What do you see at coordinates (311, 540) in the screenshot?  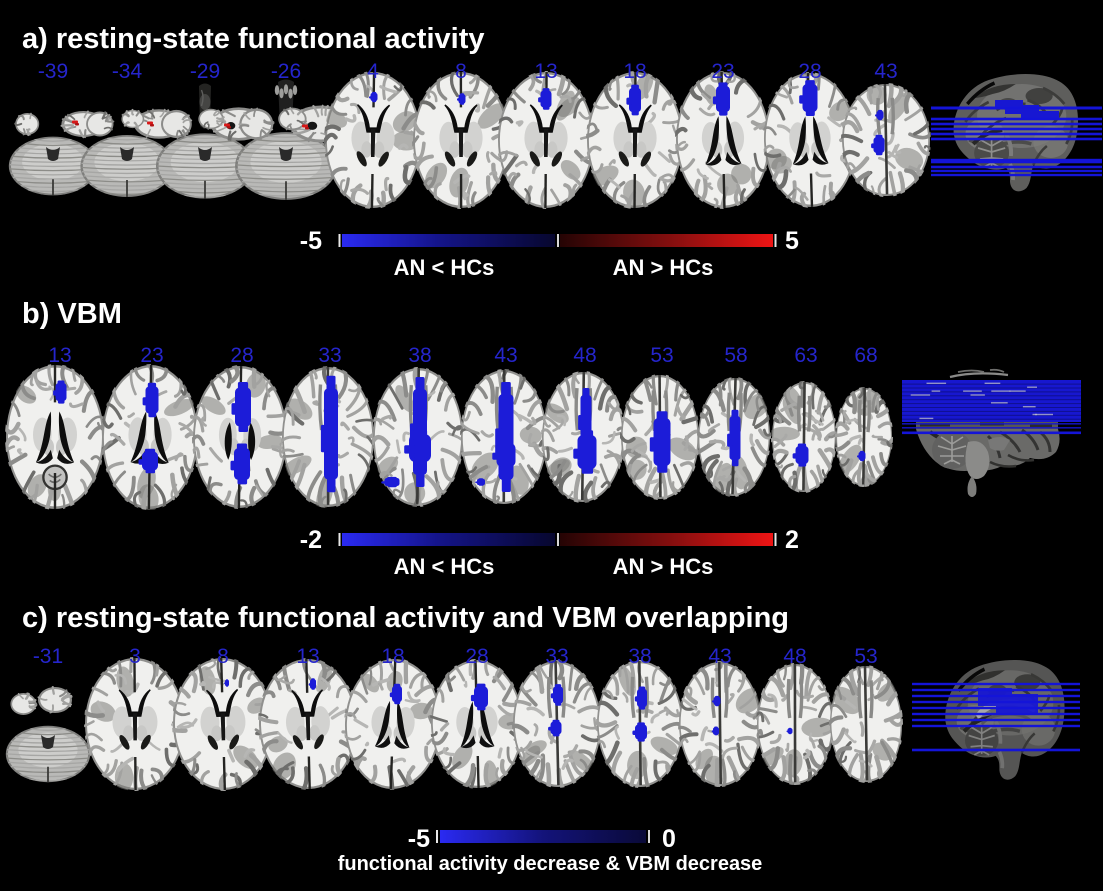 I see `svg-text: -2` at bounding box center [311, 540].